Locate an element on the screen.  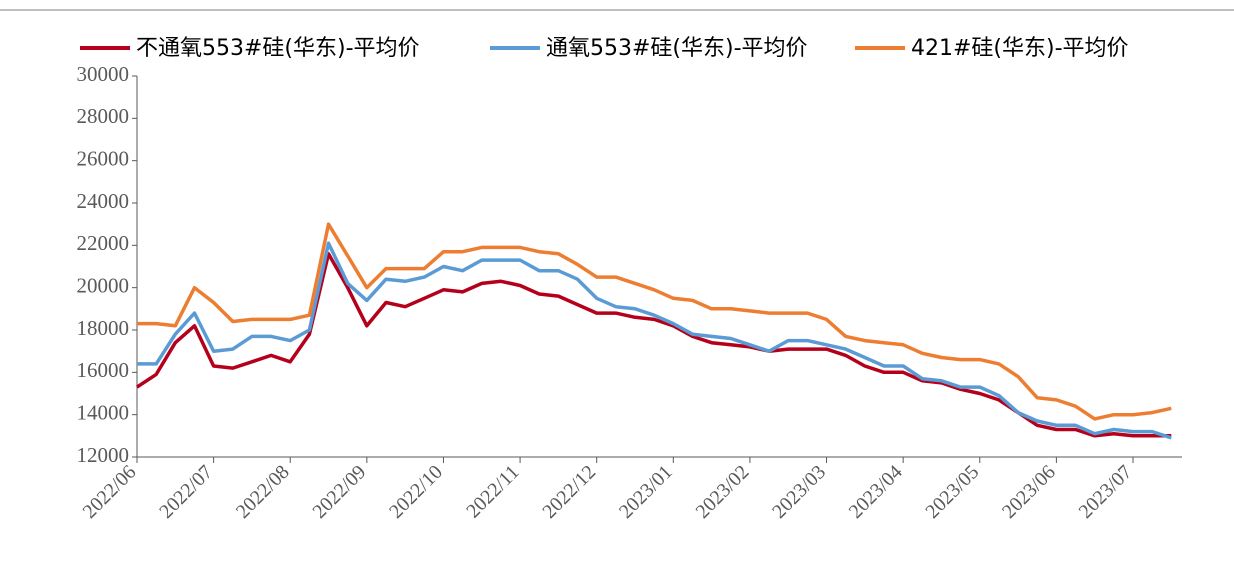
x-tick-label: 2023/07 is located at coordinates (1106, 492).